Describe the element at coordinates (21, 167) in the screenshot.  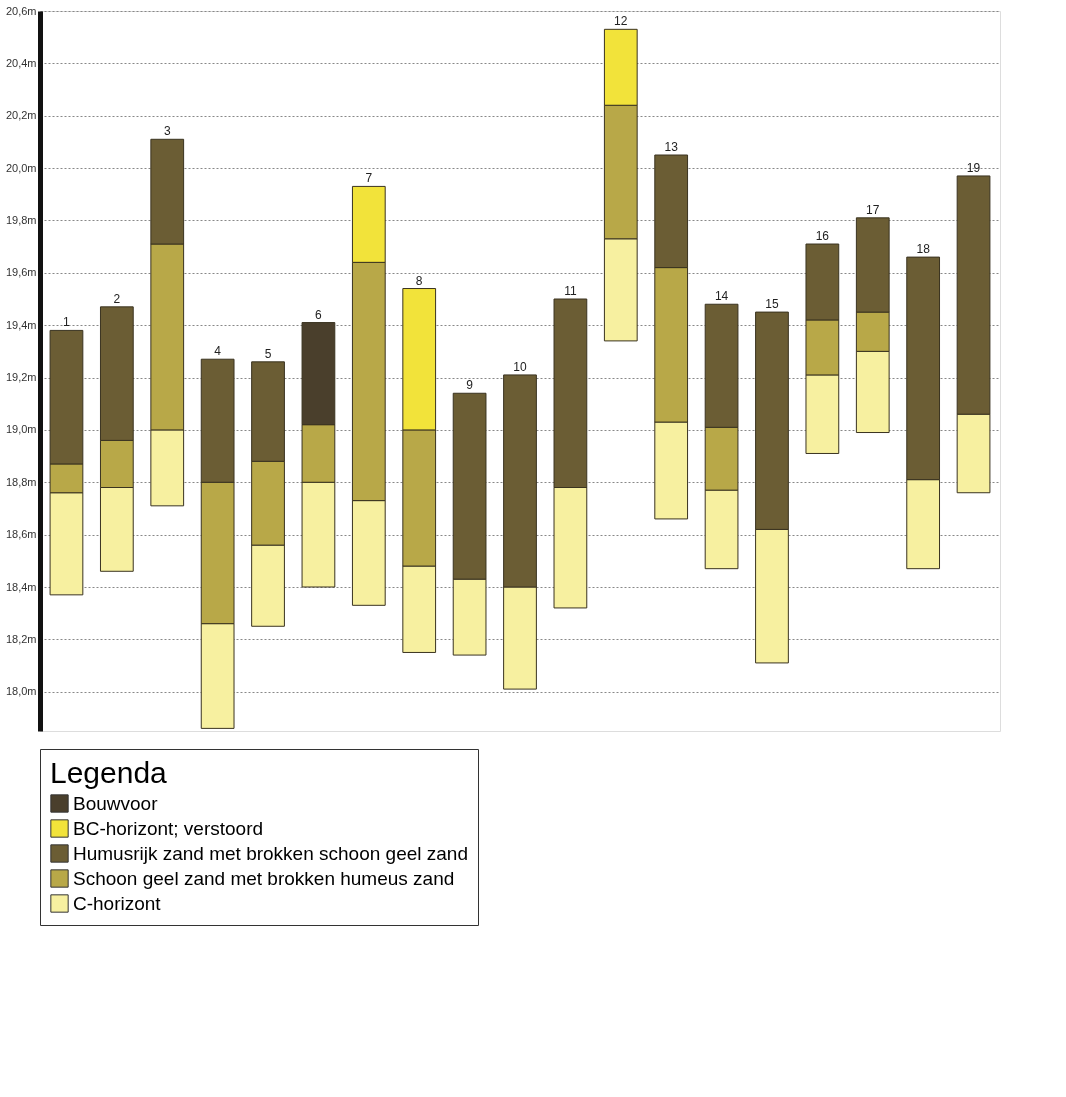
I see `y-tick-label: 20,0m` at that location.